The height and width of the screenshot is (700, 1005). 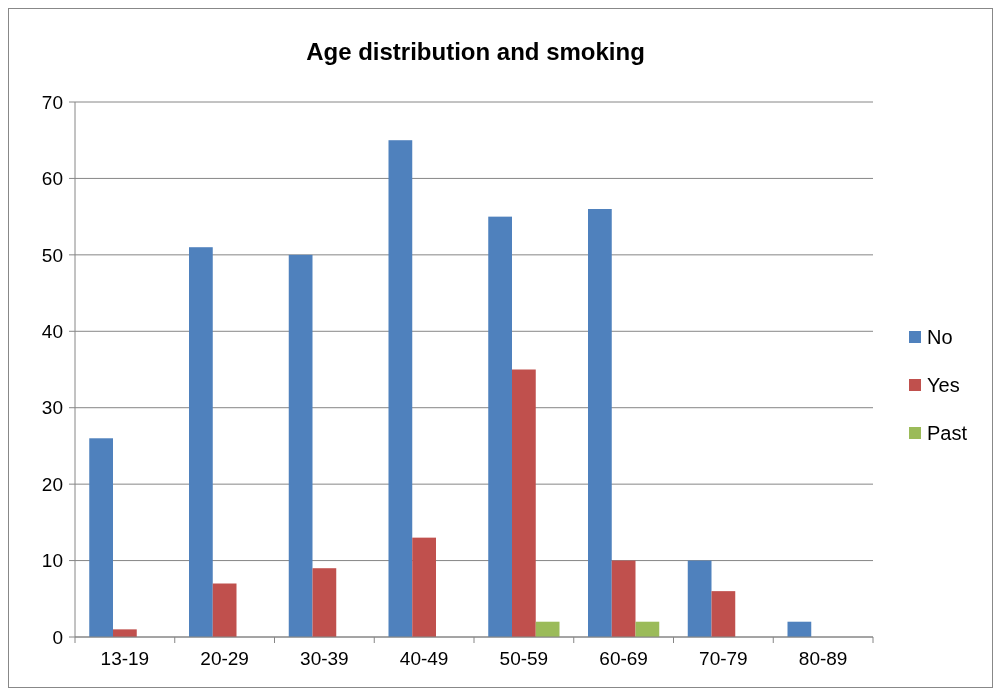 I want to click on x-tick-label: 50-59, so click(x=524, y=658).